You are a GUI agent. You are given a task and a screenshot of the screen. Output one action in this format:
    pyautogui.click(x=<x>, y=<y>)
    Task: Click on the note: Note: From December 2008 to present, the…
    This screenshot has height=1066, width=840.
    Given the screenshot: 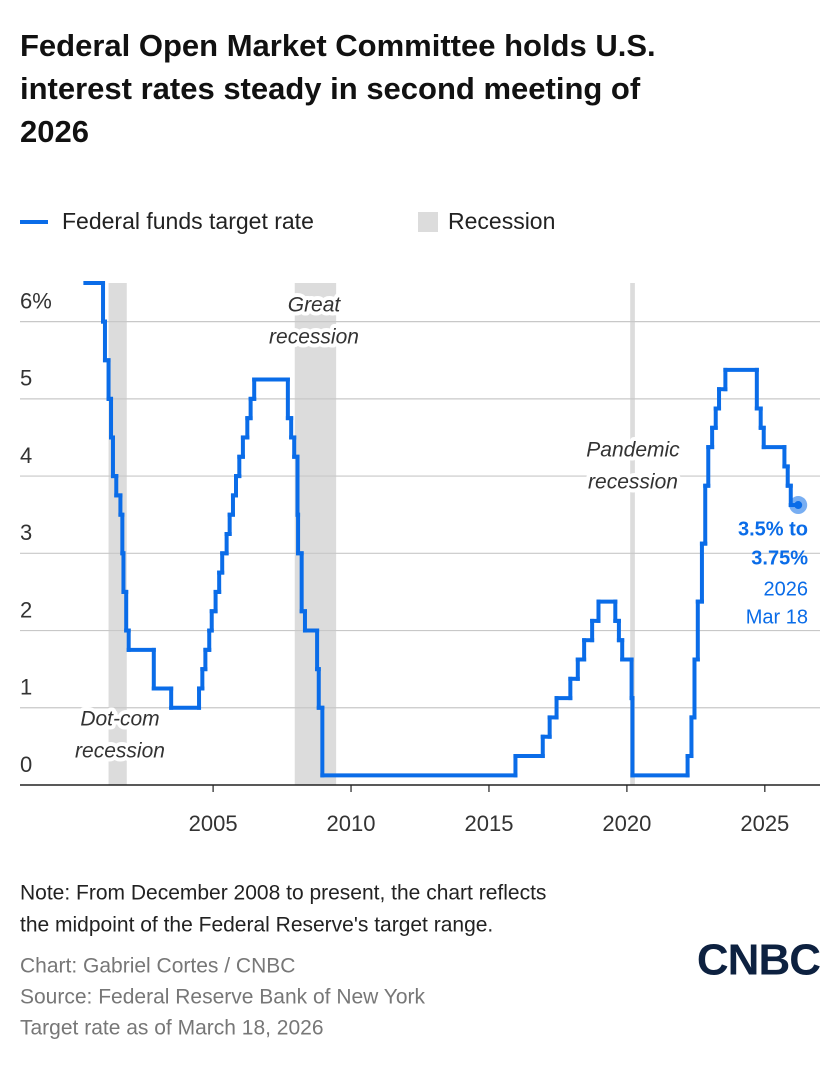 What is the action you would take?
    pyautogui.click(x=283, y=893)
    